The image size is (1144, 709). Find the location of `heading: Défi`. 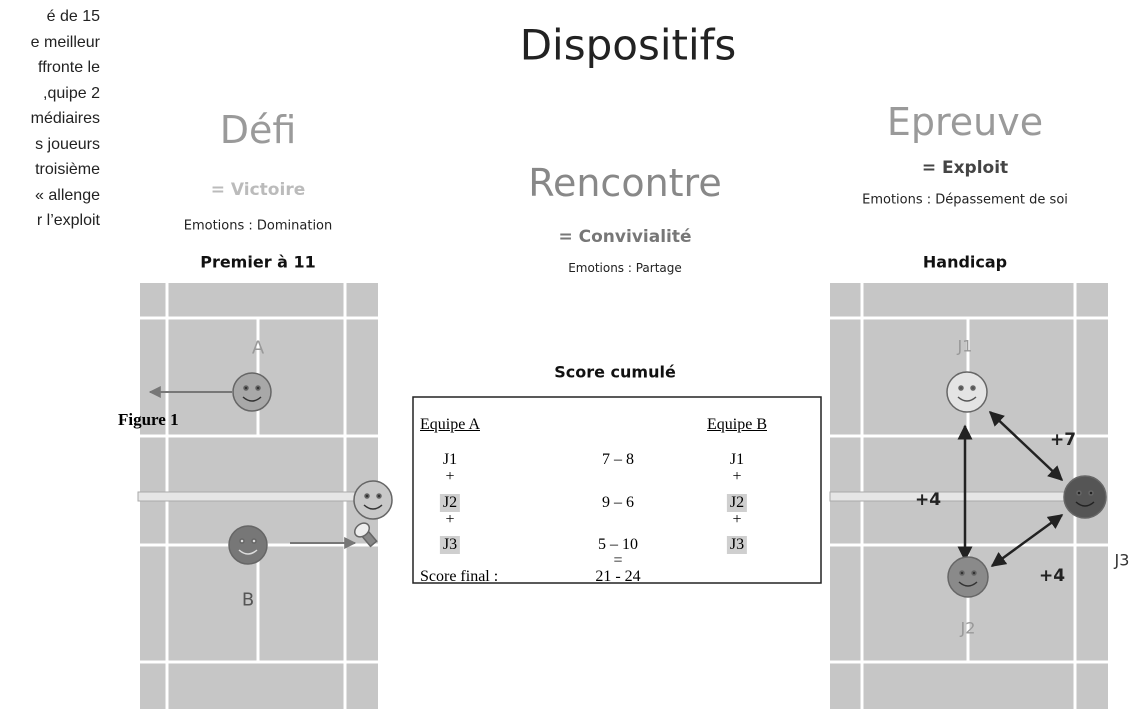

heading: Défi is located at coordinates (258, 130).